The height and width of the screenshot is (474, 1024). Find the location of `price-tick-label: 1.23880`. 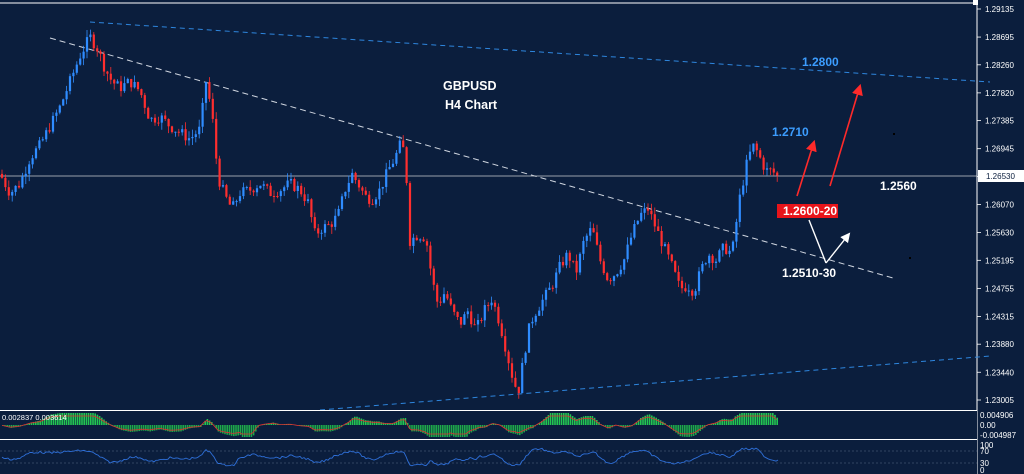

price-tick-label: 1.23880 is located at coordinates (999, 344).